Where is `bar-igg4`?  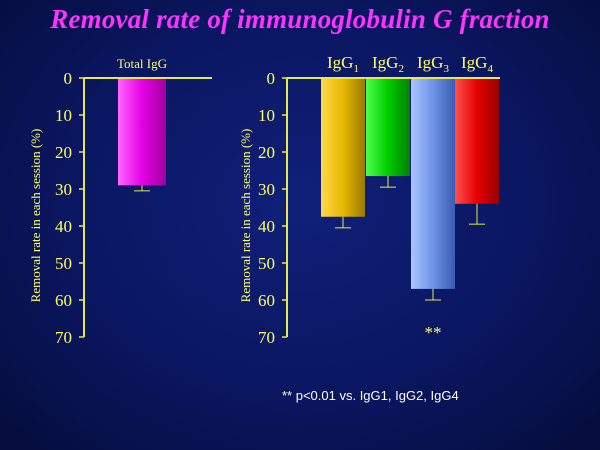
bar-igg4 is located at coordinates (477, 141).